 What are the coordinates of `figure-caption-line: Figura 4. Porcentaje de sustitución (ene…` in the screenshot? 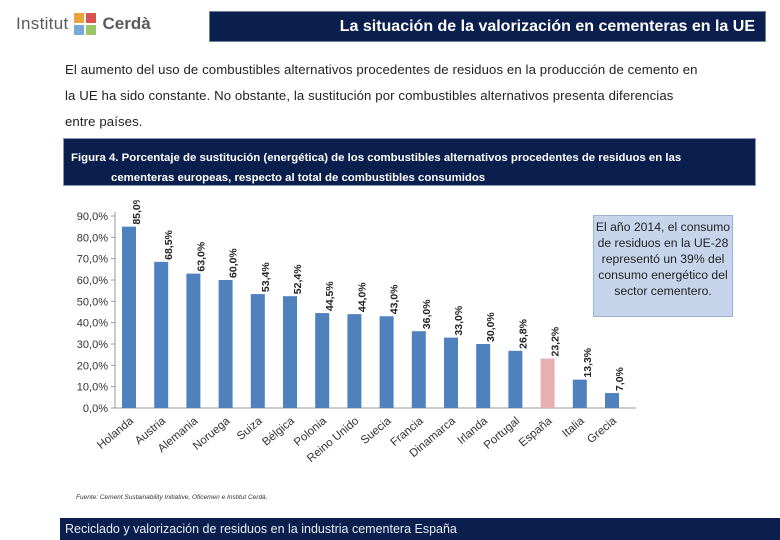 It's located at (376, 158).